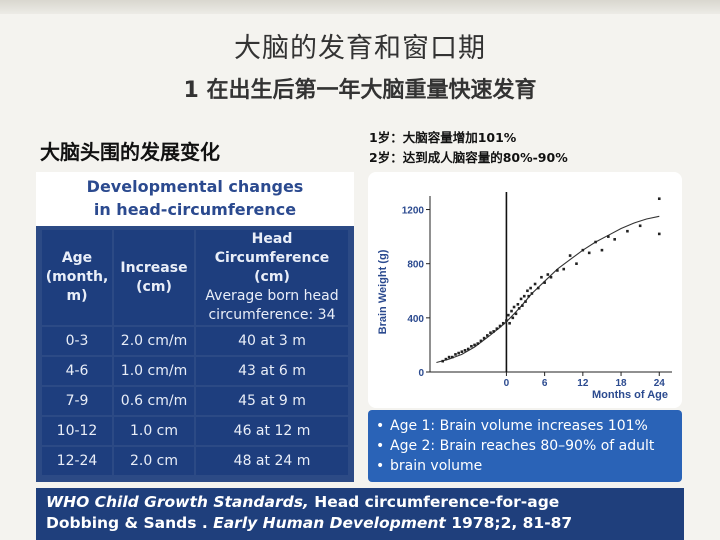 The image size is (720, 540). Describe the element at coordinates (77, 341) in the screenshot. I see `cell-age: 0-3` at that location.